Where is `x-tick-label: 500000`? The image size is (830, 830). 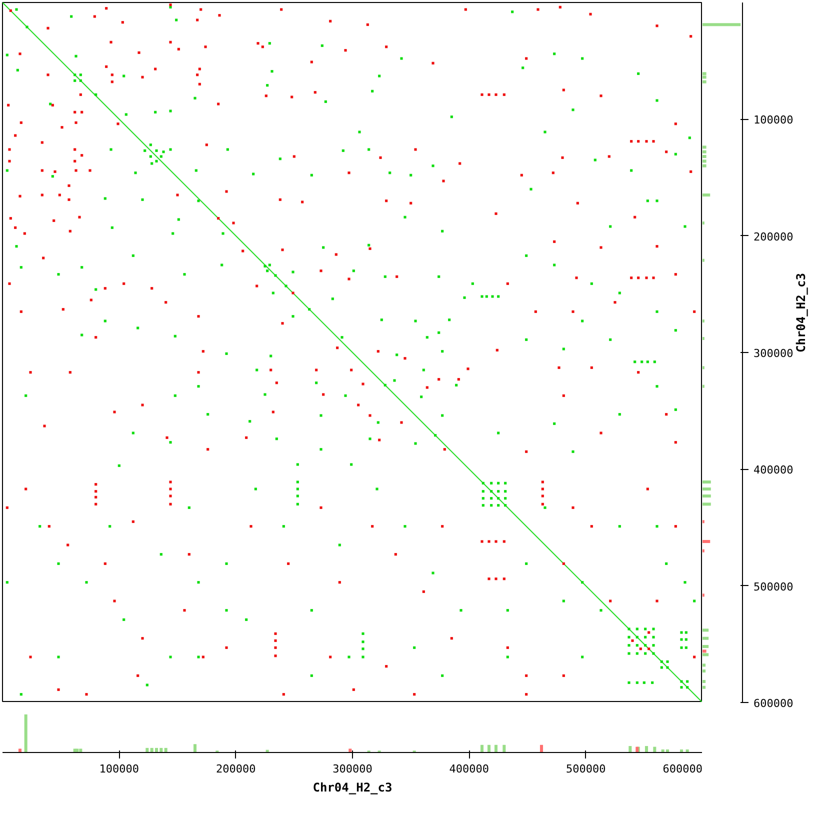 x-tick-label: 500000 is located at coordinates (586, 769).